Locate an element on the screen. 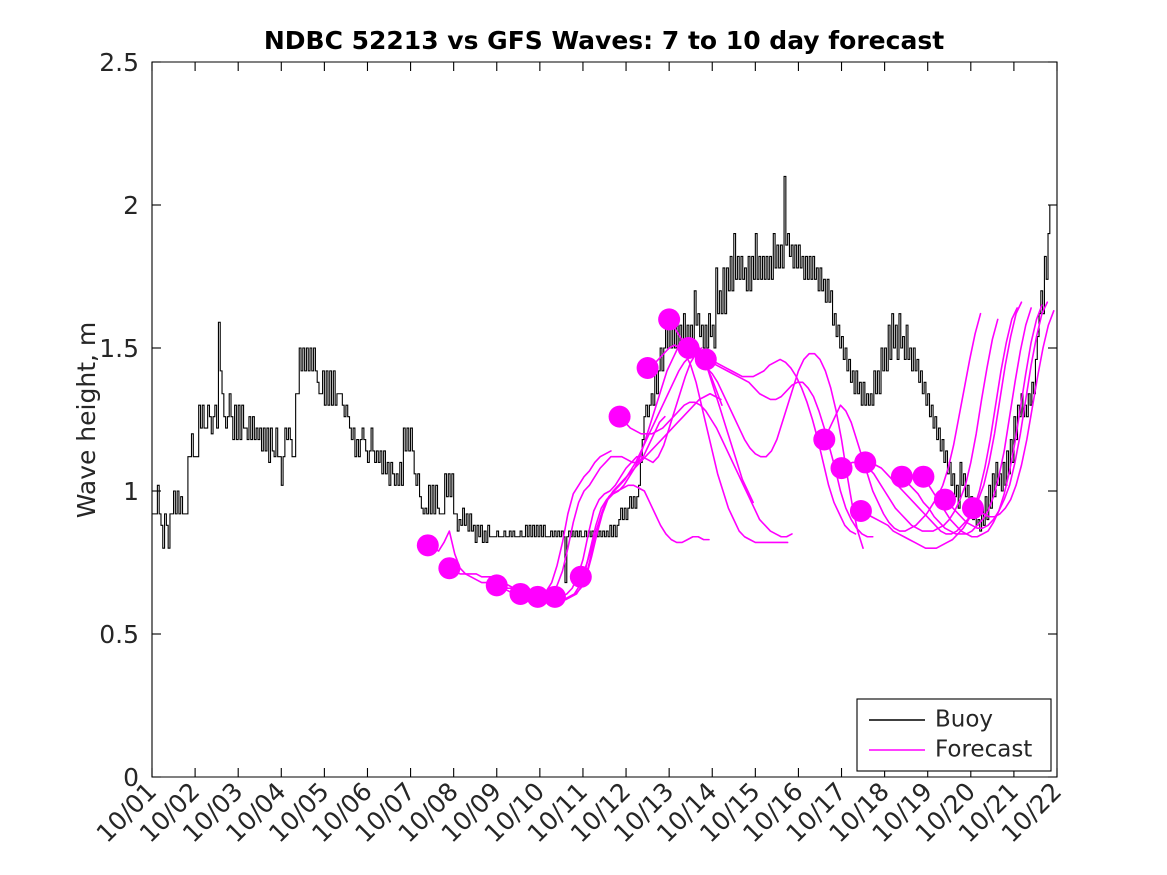  y-tick-label: 0 is located at coordinates (131, 777).